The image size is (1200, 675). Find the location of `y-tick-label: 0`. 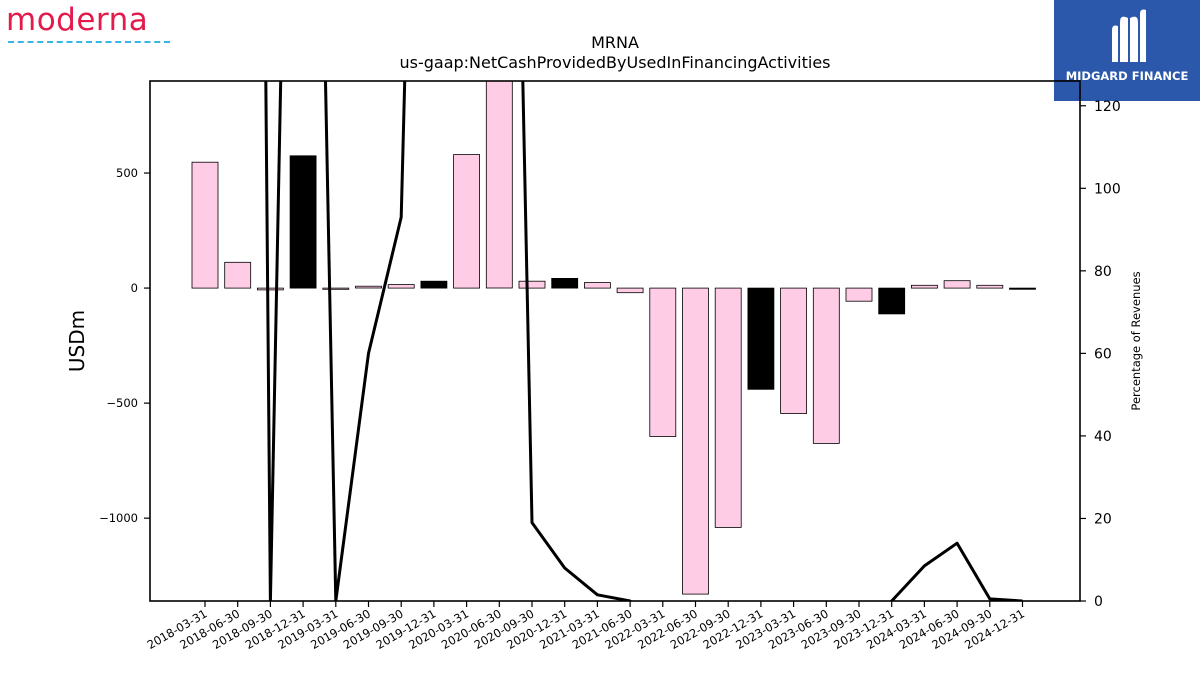

y-tick-label: 0 is located at coordinates (134, 288).